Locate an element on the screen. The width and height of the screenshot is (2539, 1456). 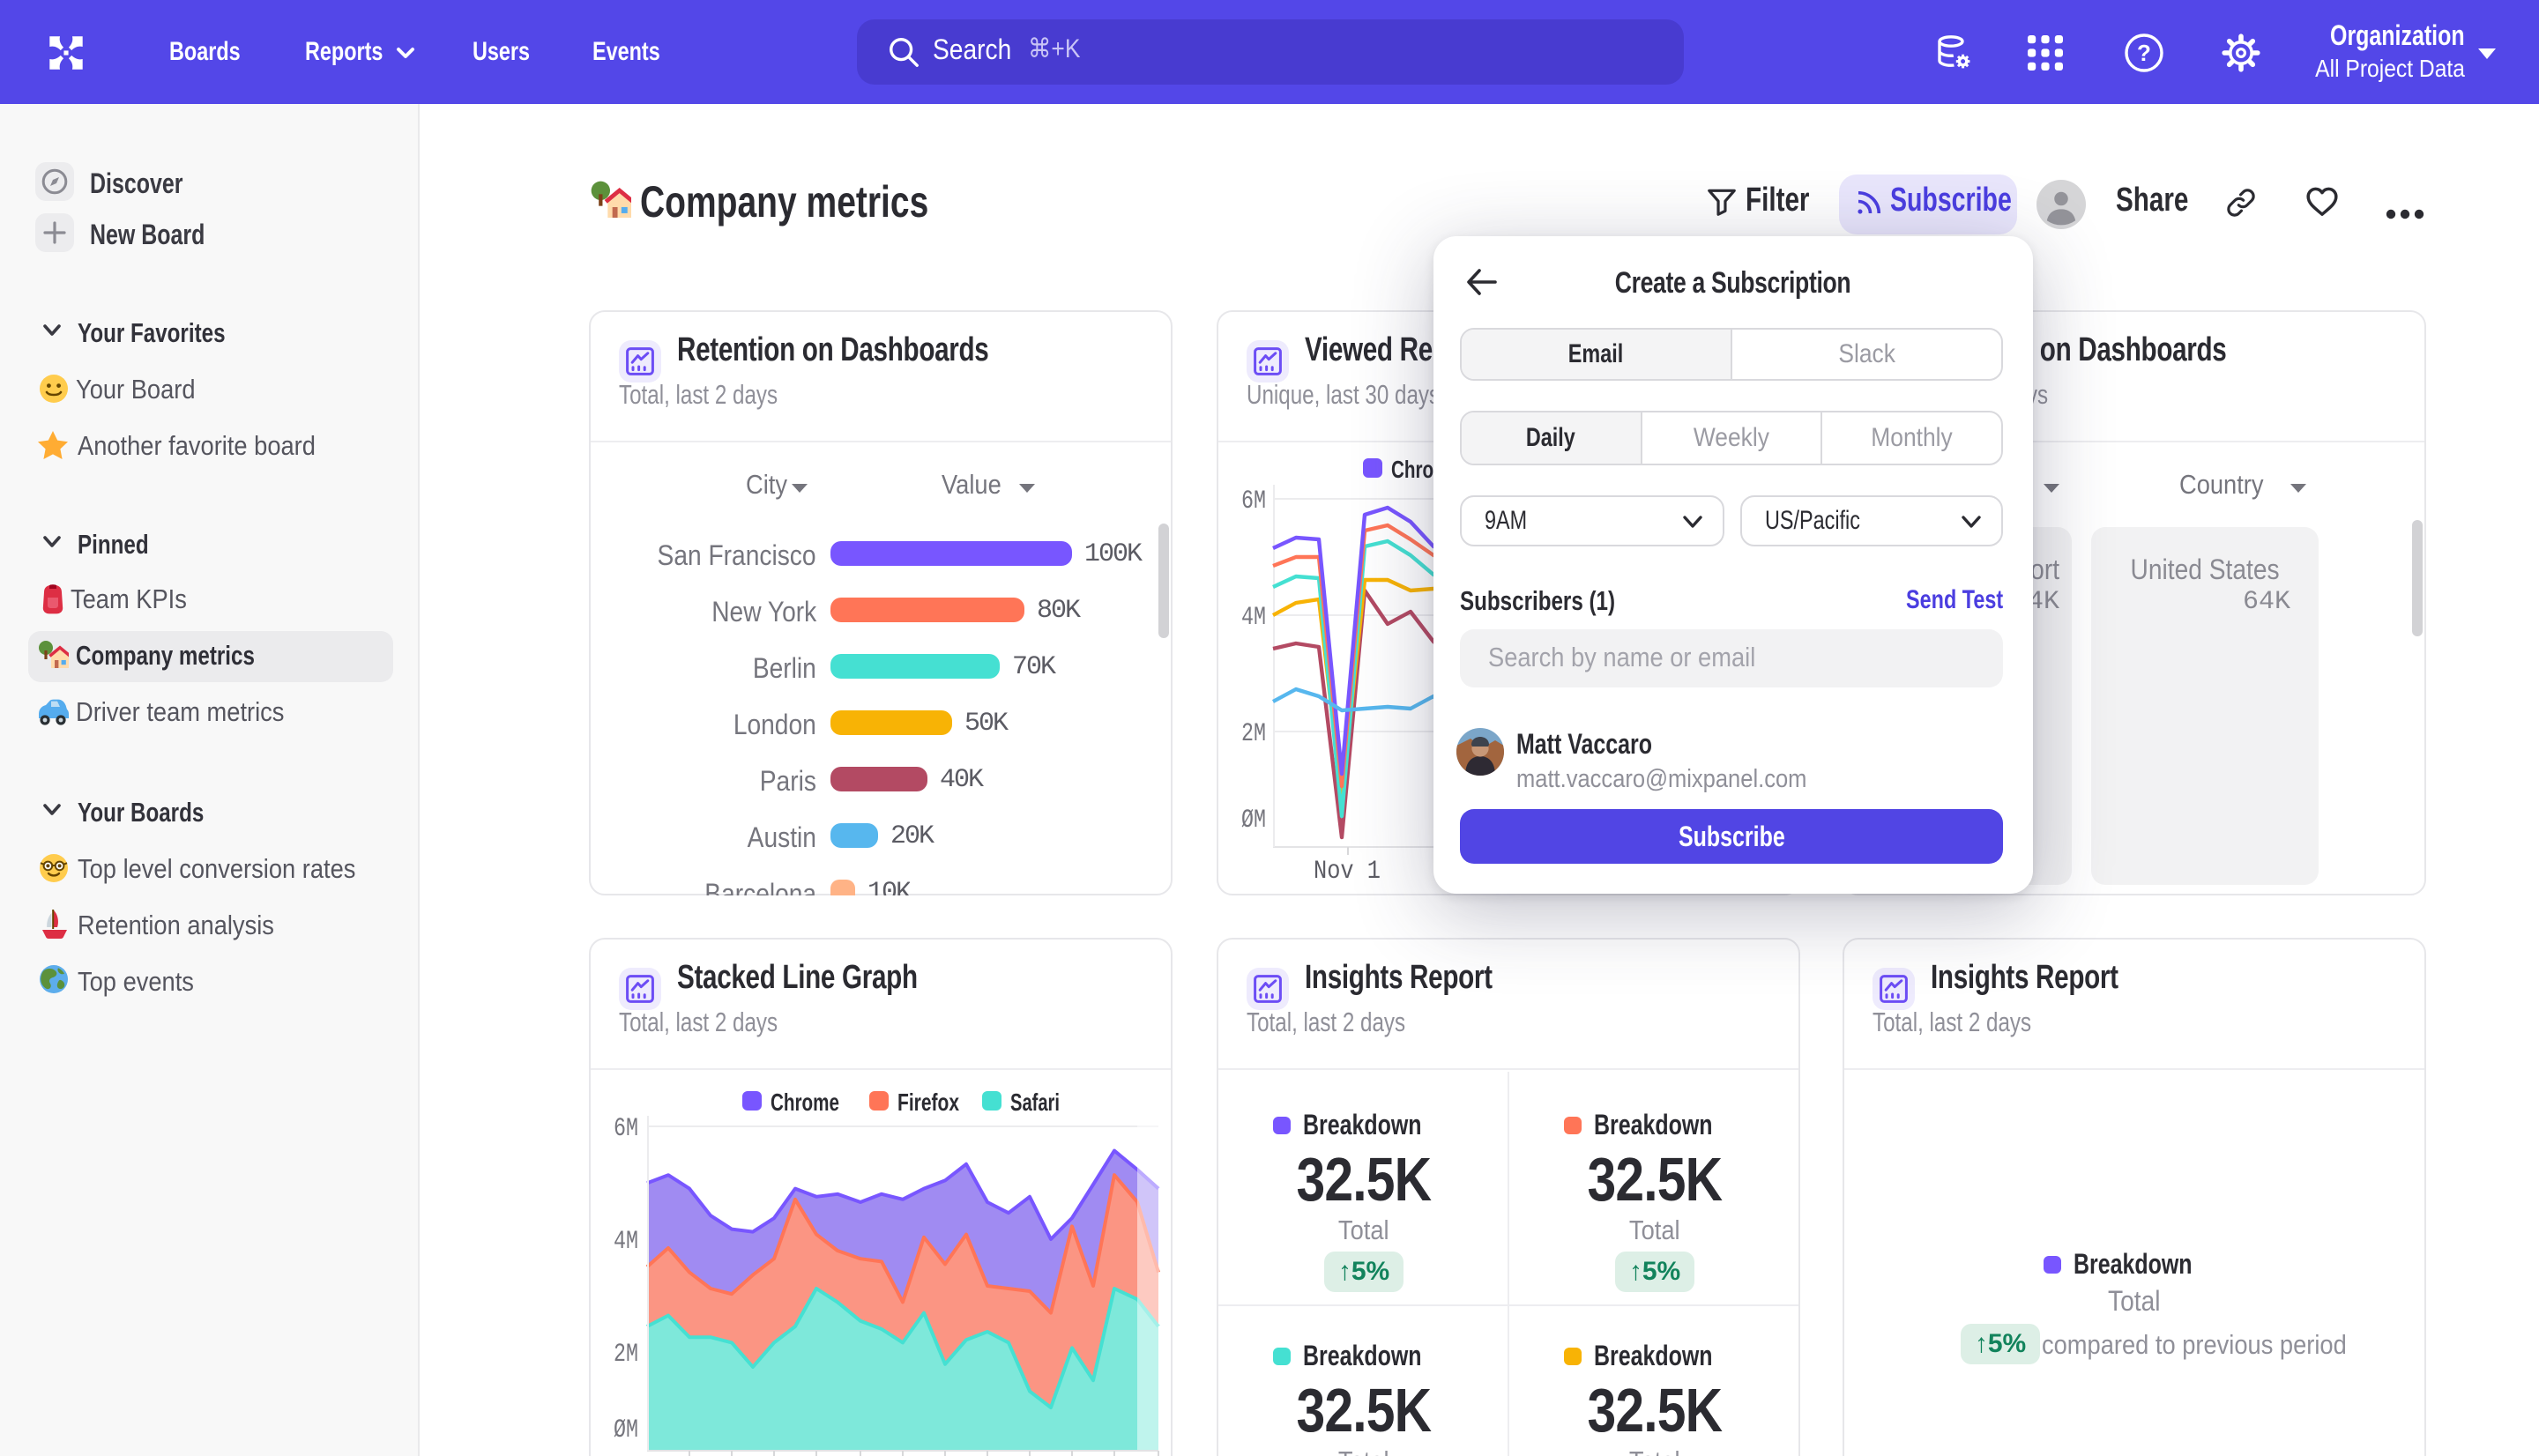
svg-text: Safari is located at coordinates (1035, 1102).